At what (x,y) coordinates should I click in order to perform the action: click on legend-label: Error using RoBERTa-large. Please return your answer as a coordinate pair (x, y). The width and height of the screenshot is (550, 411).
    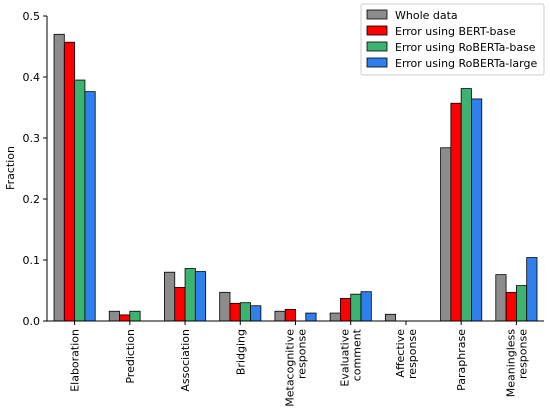
    Looking at the image, I should click on (466, 63).